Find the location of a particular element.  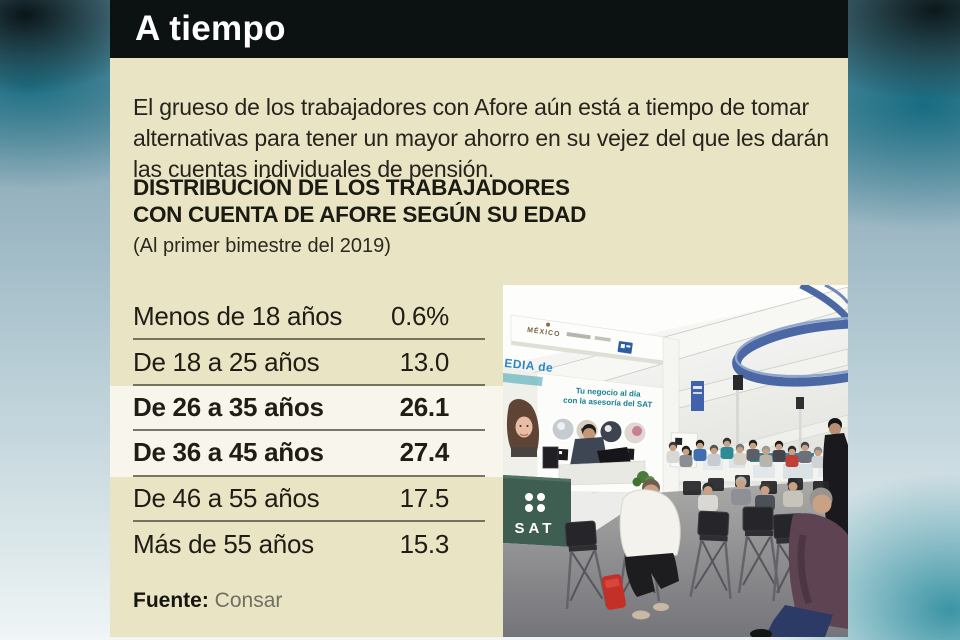

sat-panel-label: SAT is located at coordinates (535, 528).